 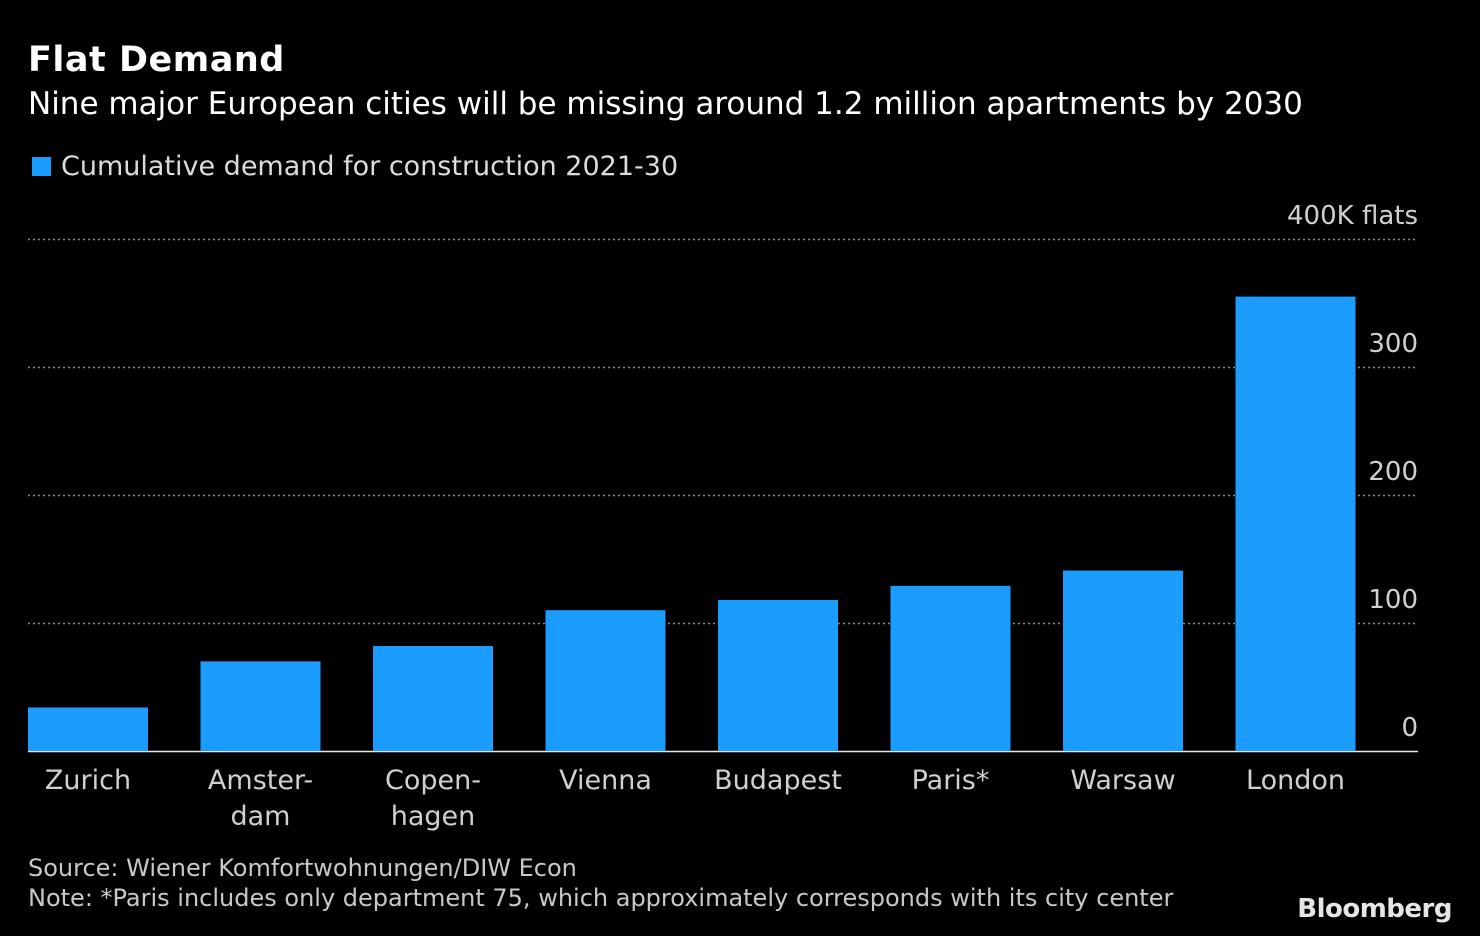 I want to click on source-note: Source: Wiener Komfortwohnungen/DIW Econ, so click(x=302, y=868).